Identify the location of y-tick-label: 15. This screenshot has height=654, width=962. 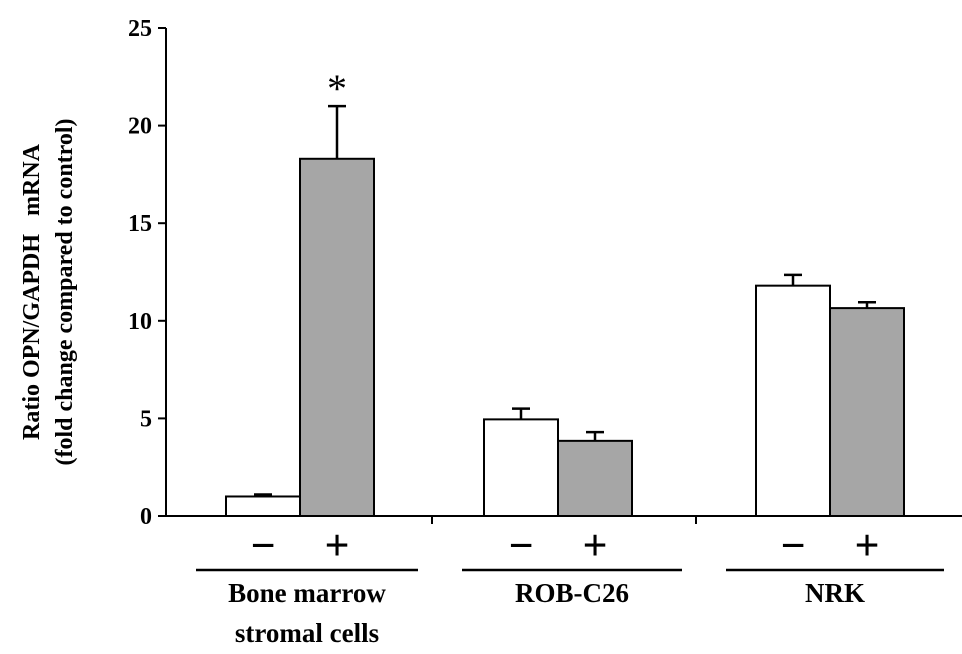
(140, 224).